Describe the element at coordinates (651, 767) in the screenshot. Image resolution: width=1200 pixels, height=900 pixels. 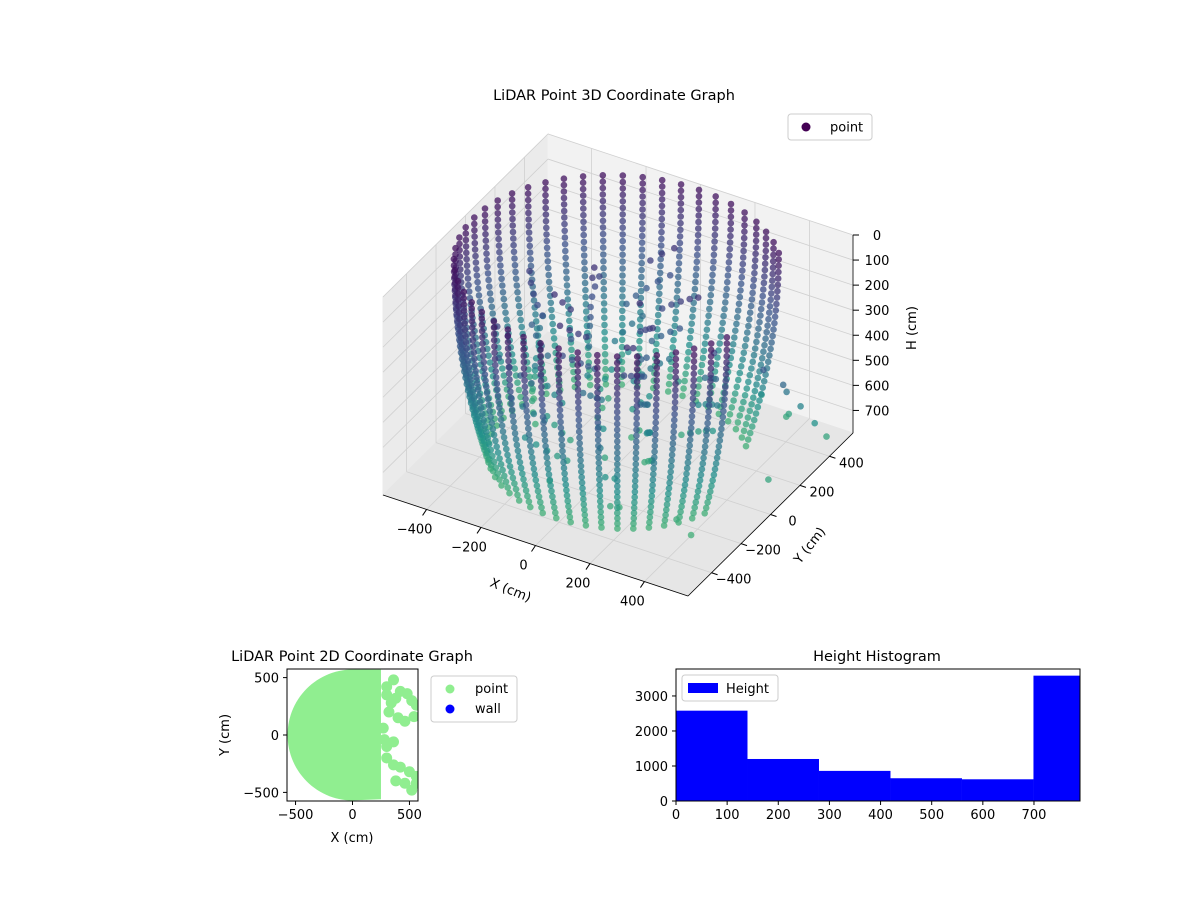
I see `y-tick-label: 1000` at that location.